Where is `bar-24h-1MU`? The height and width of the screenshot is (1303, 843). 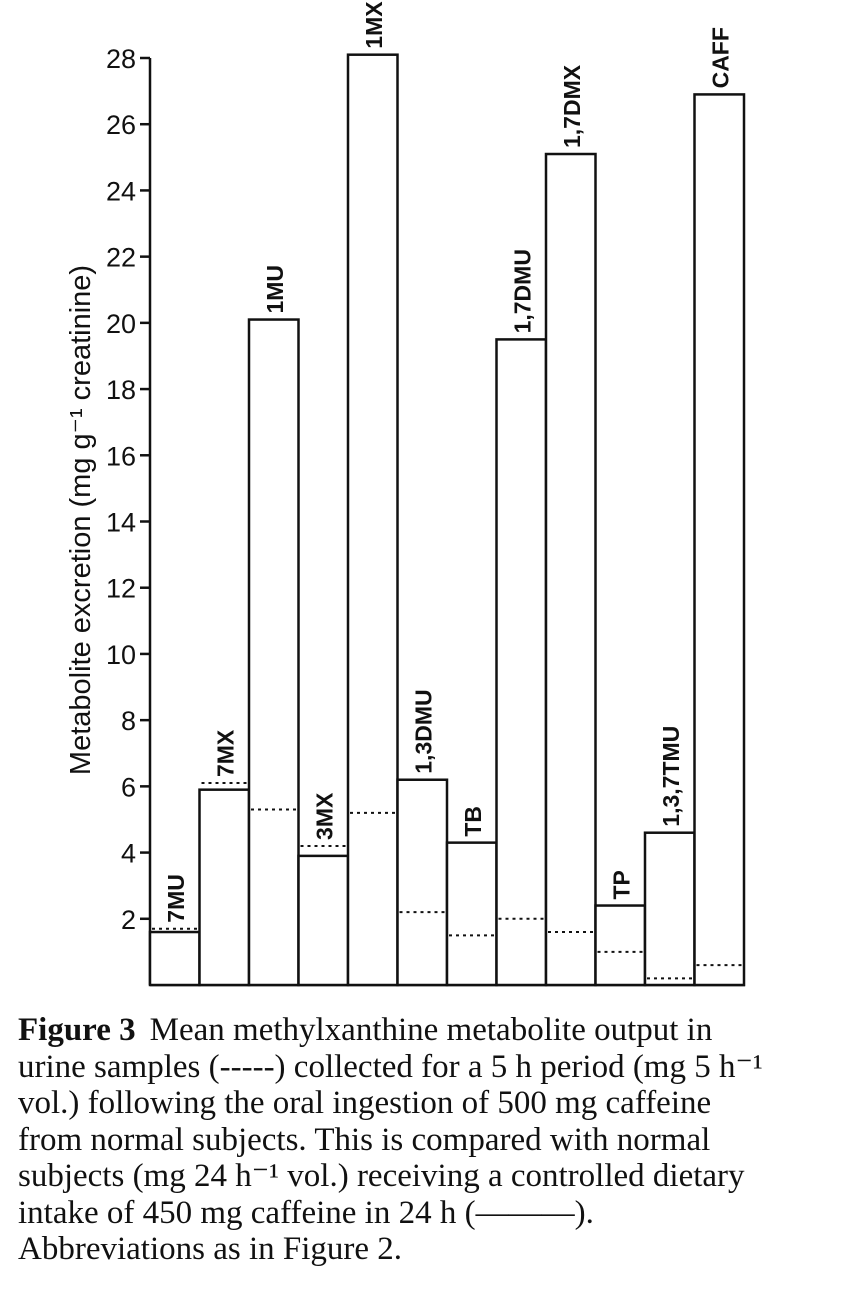
bar-24h-1MU is located at coordinates (273, 652).